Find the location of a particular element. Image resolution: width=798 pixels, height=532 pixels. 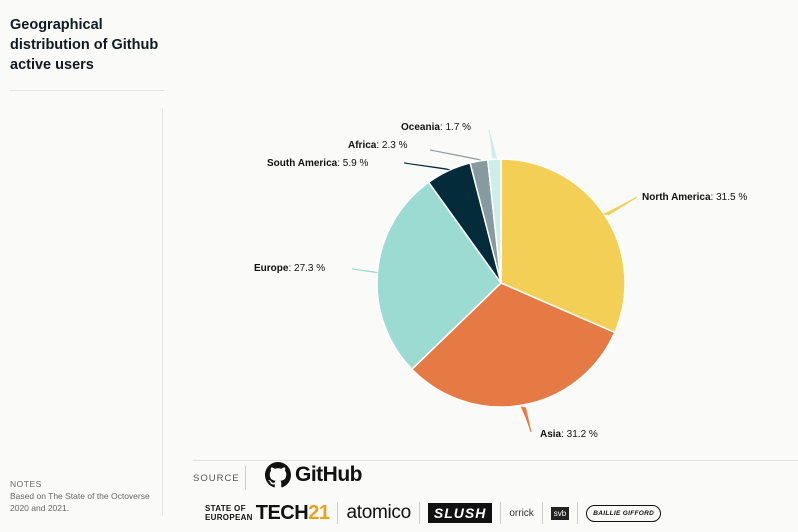

source-name: GitHub is located at coordinates (328, 474).